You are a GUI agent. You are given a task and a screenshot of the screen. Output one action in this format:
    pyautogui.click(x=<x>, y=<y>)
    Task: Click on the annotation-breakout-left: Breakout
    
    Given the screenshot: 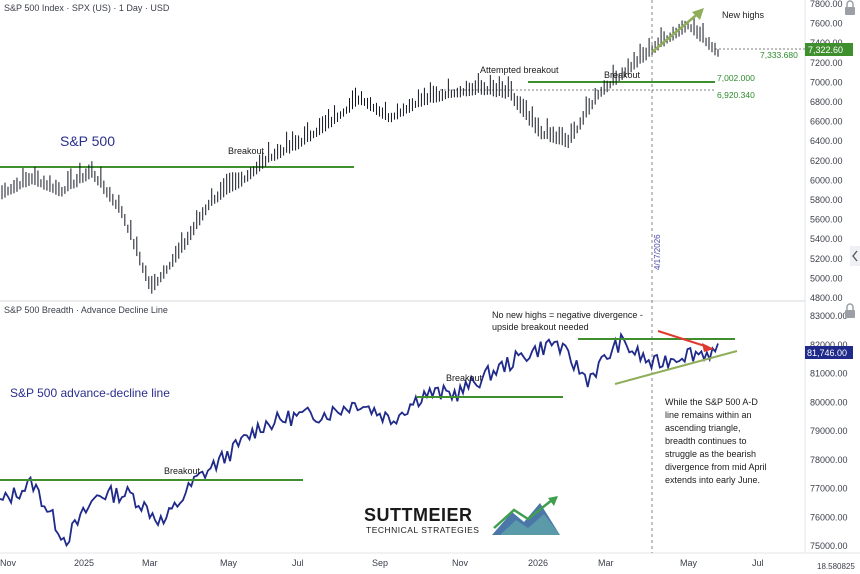 What is the action you would take?
    pyautogui.click(x=246, y=151)
    